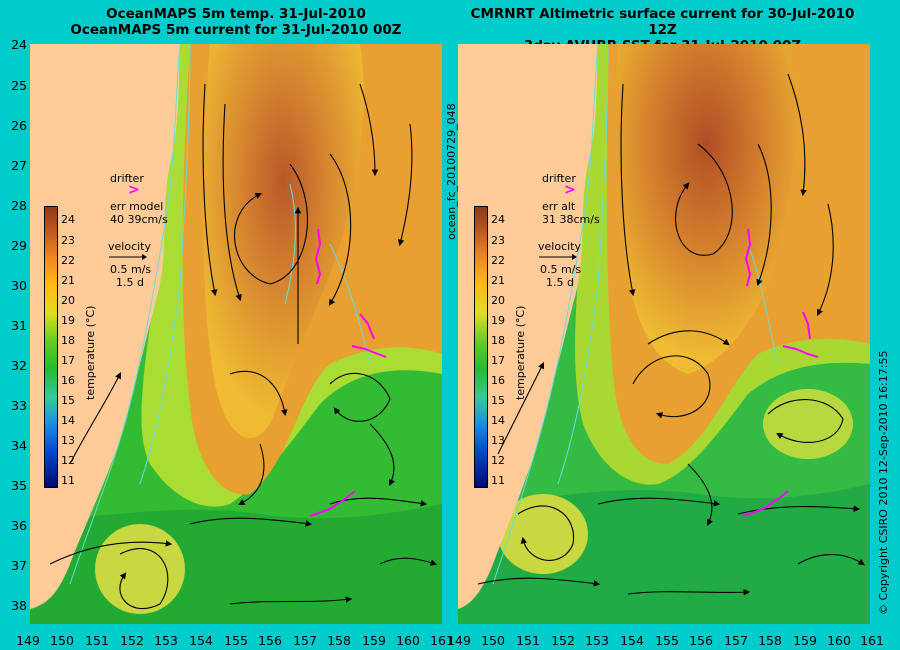  Describe the element at coordinates (571, 219) in the screenshot. I see `err-value: 31 38cm/s` at that location.